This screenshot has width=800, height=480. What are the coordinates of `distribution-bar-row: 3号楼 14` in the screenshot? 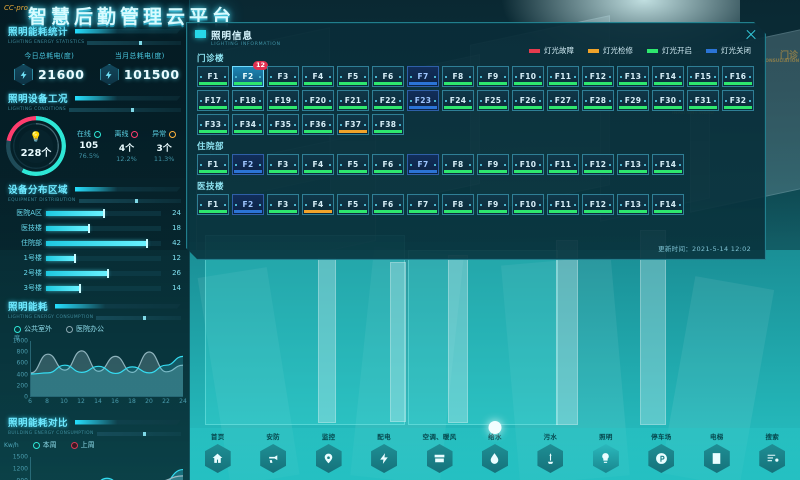 It's located at (94, 288).